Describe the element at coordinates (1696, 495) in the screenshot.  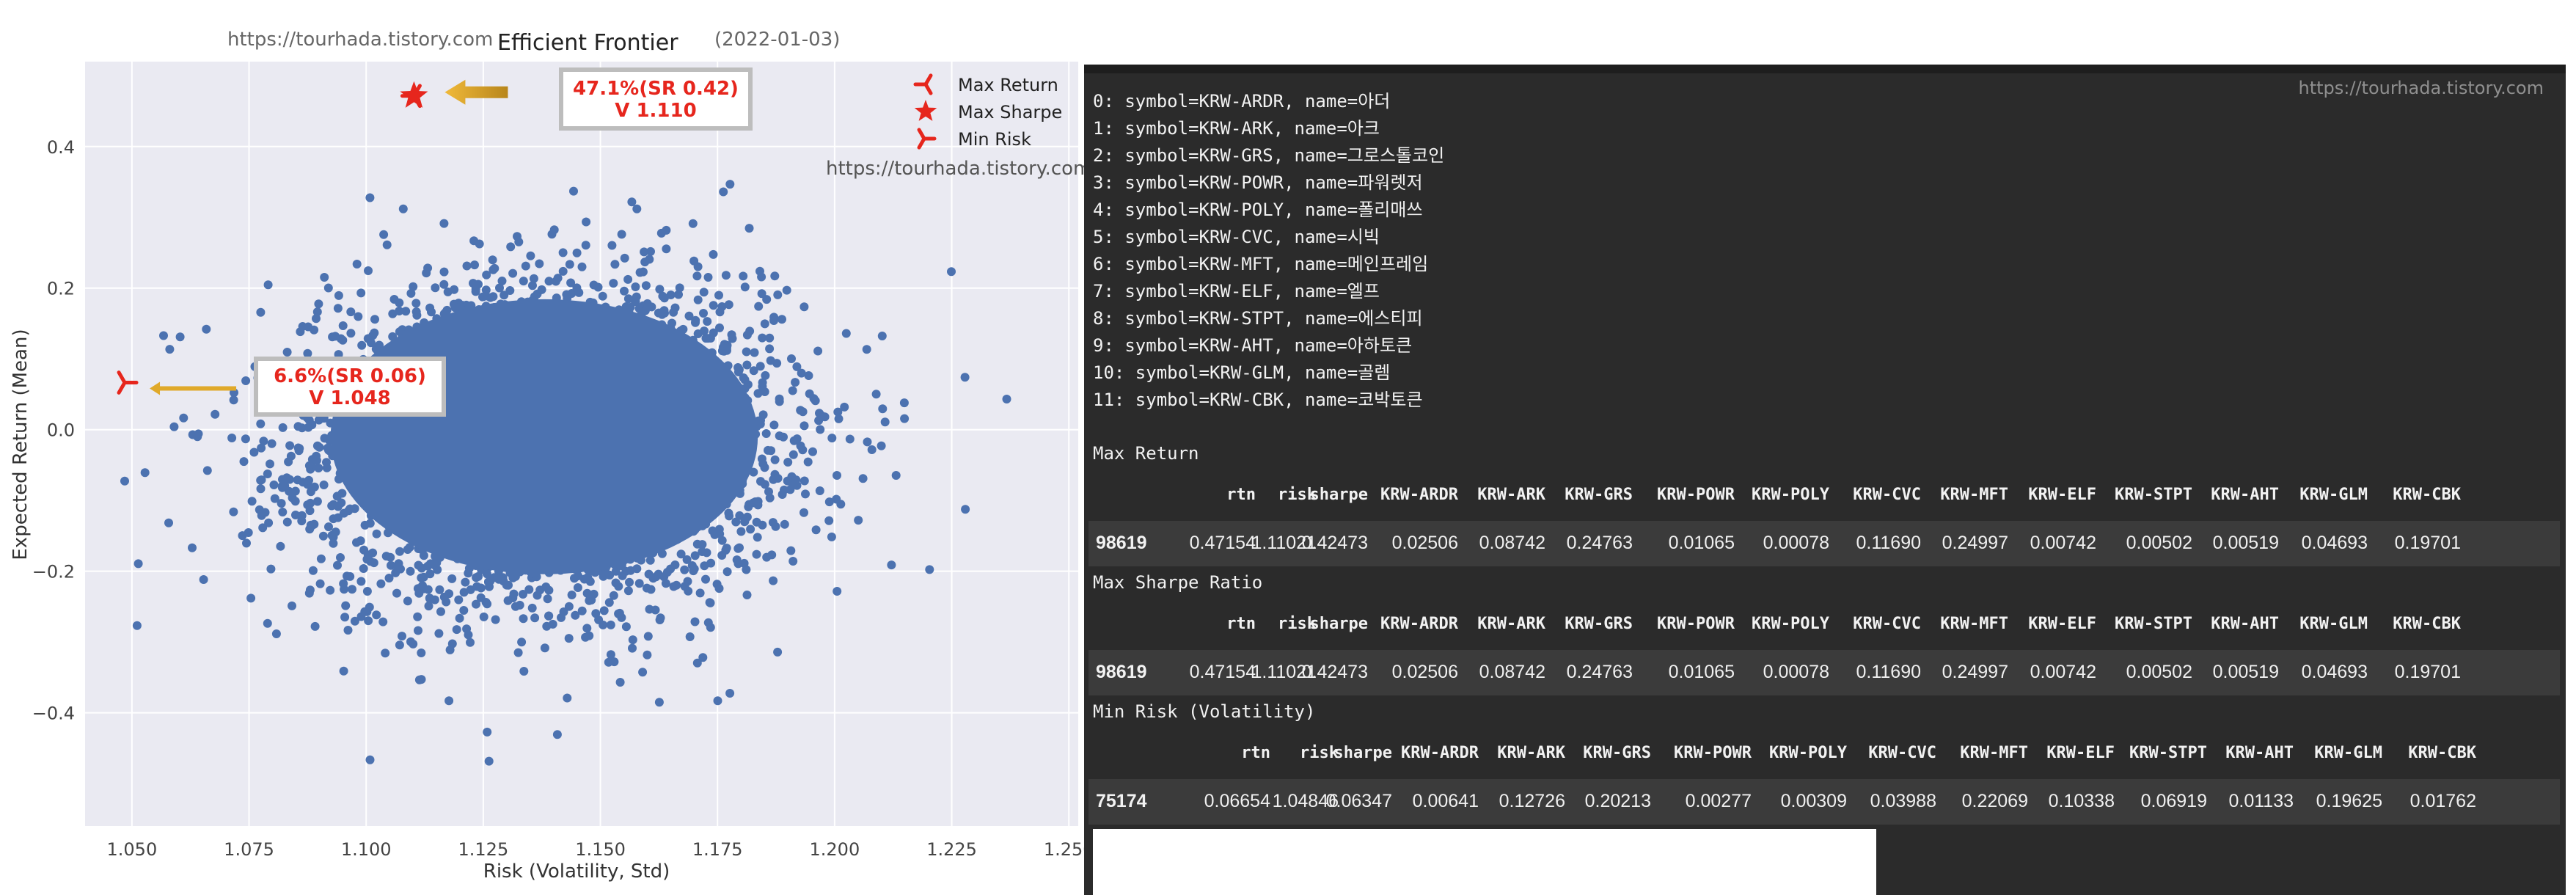
I see `column-header: KRW-POWR` at that location.